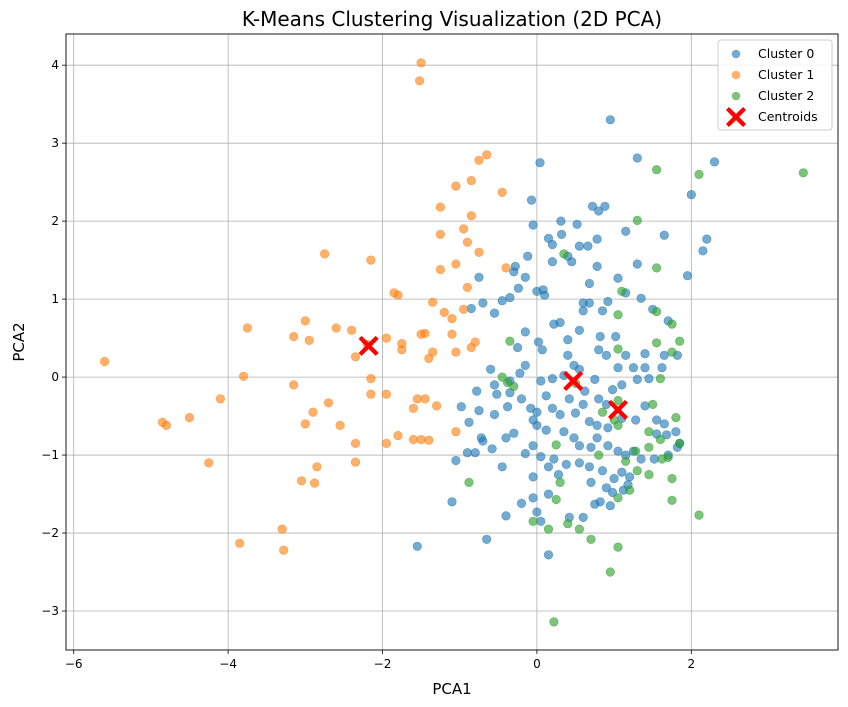 This screenshot has height=707, width=848. Describe the element at coordinates (50, 455) in the screenshot. I see `y-tick-label: −1` at that location.